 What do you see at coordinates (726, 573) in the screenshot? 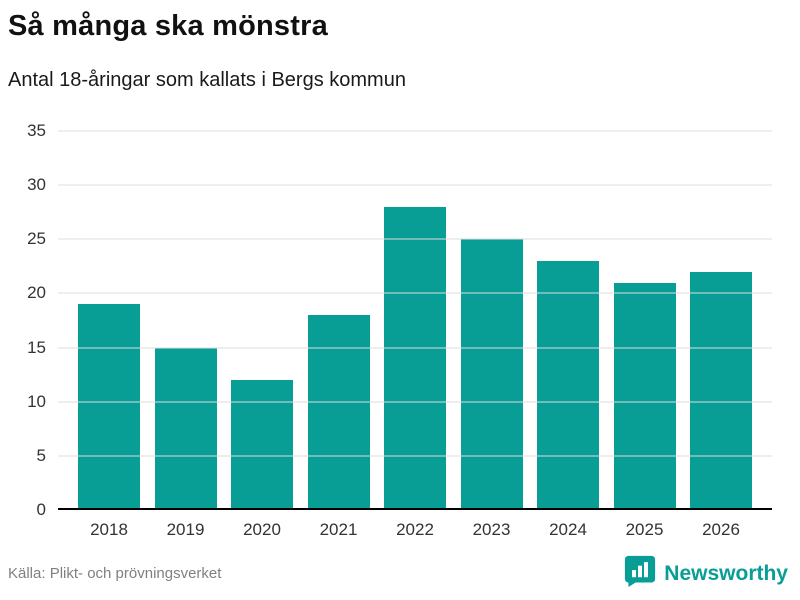
I see `newsworthy-logo-text: Newsworthy` at bounding box center [726, 573].